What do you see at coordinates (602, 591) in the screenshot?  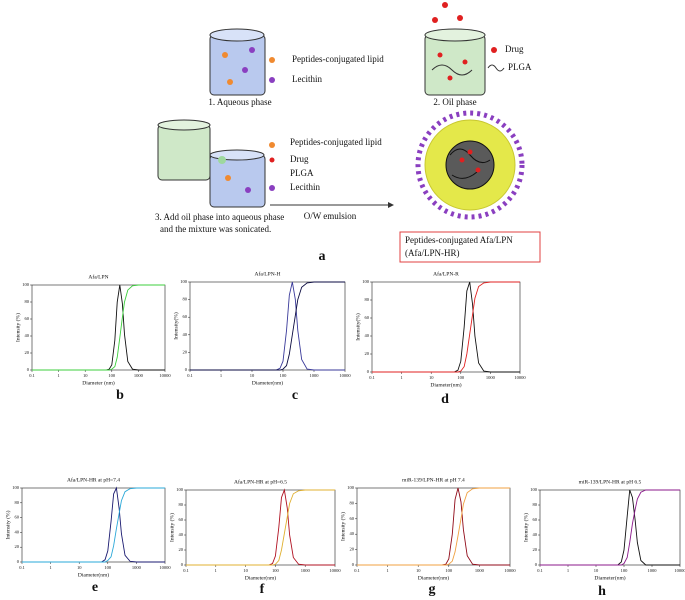 I see `panel-letter: h` at bounding box center [602, 591].